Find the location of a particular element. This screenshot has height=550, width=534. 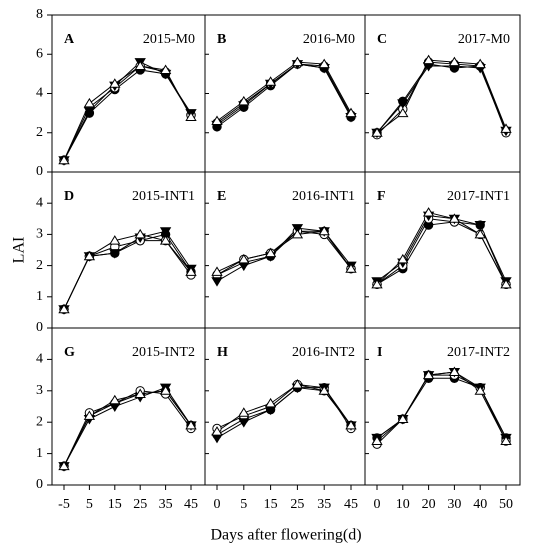

panel-title: 2017-M0 is located at coordinates (484, 39).